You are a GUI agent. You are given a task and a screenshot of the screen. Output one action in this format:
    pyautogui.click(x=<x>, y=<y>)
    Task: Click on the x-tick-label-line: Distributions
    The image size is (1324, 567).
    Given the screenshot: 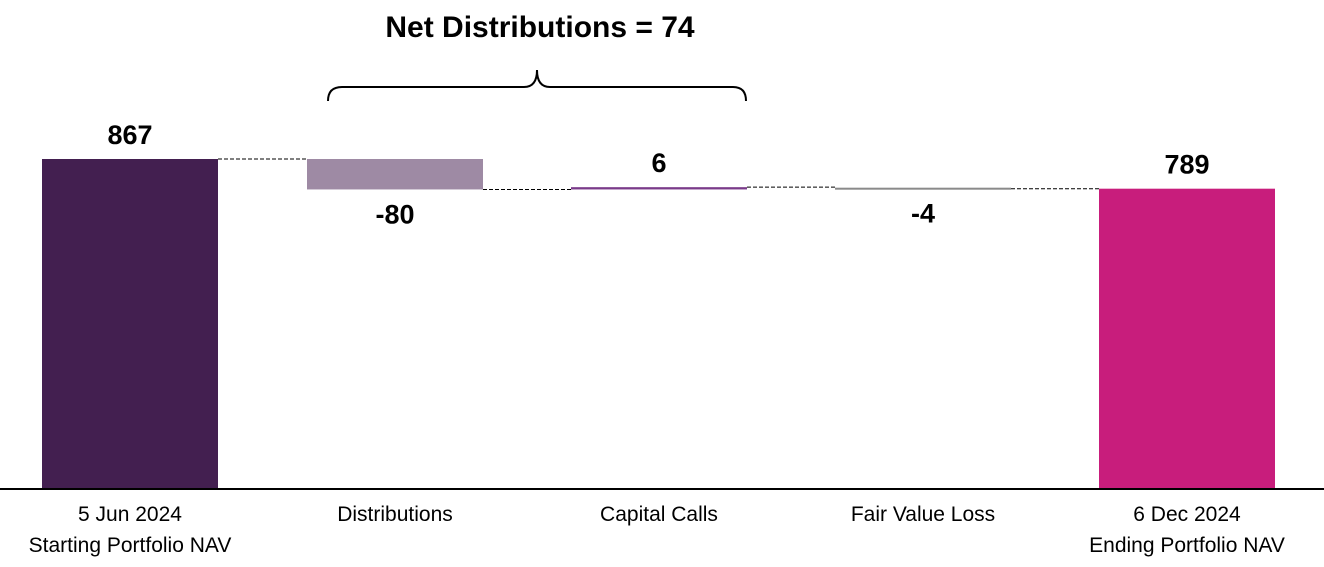 What is the action you would take?
    pyautogui.click(x=395, y=514)
    